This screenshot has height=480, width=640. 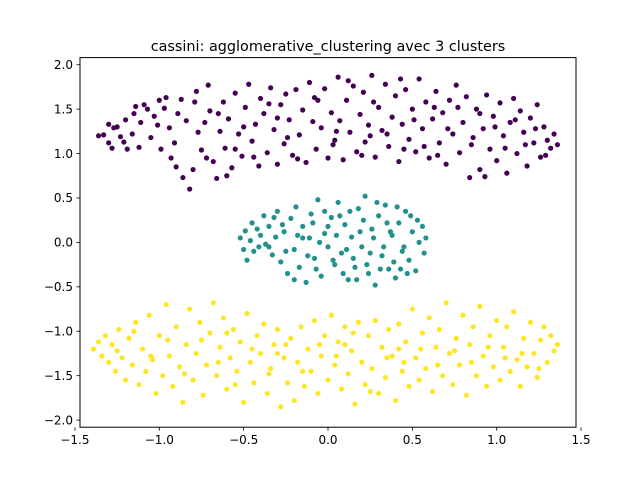 I want to click on y-tick-label: 2.0, so click(x=63, y=65).